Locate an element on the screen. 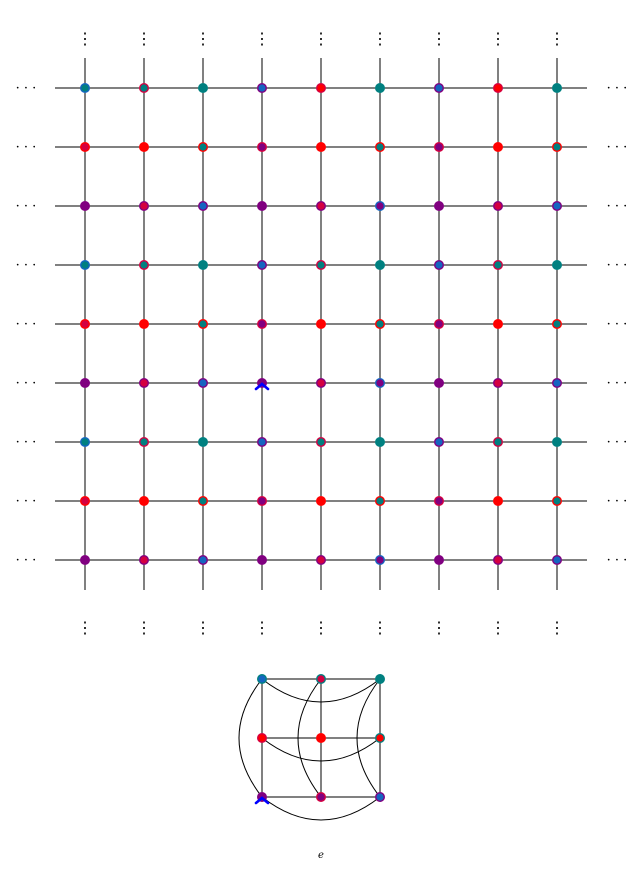  ellipsis-right: · · · is located at coordinates (617, 88).